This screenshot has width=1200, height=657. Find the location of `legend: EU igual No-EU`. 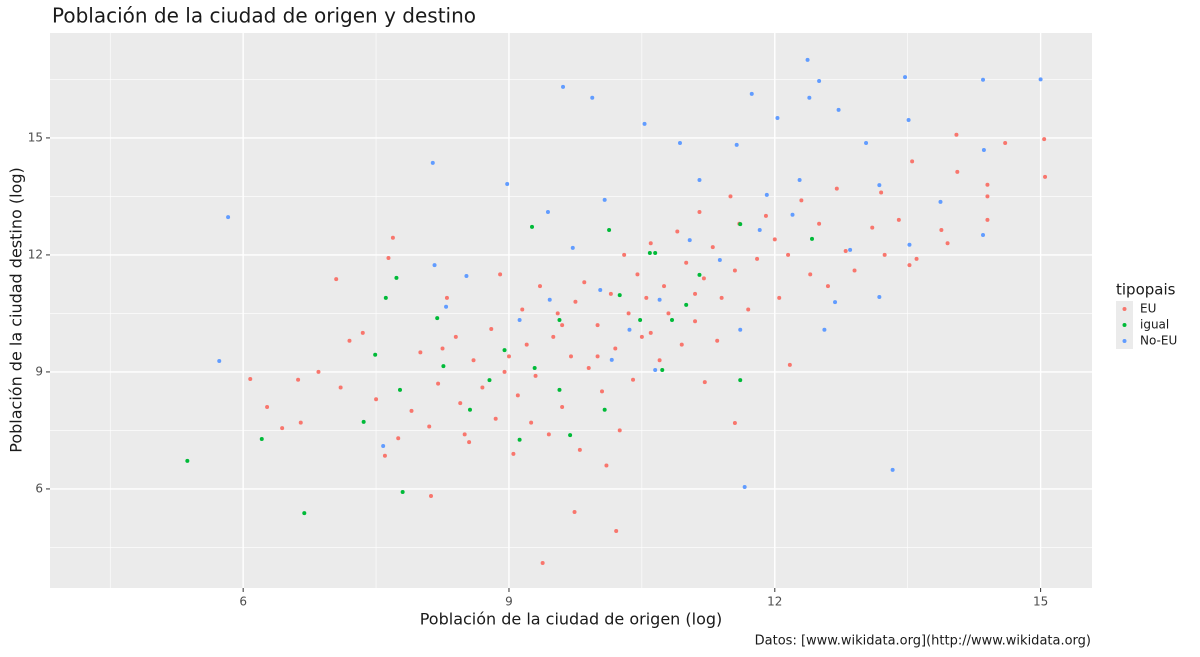

legend: EU igual No-EU is located at coordinates (1146, 325).